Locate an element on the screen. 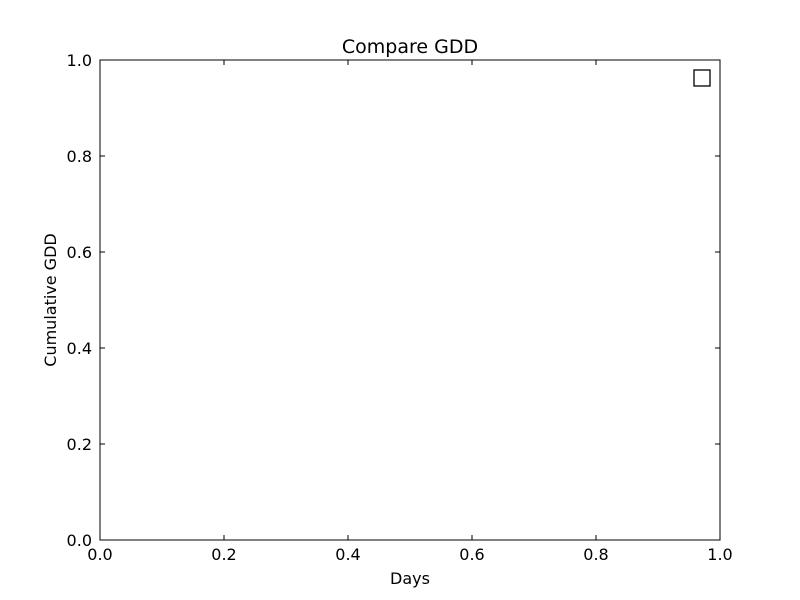 This screenshot has height=600, width=800. y-axis-label: Cumulative GDD is located at coordinates (50, 299).